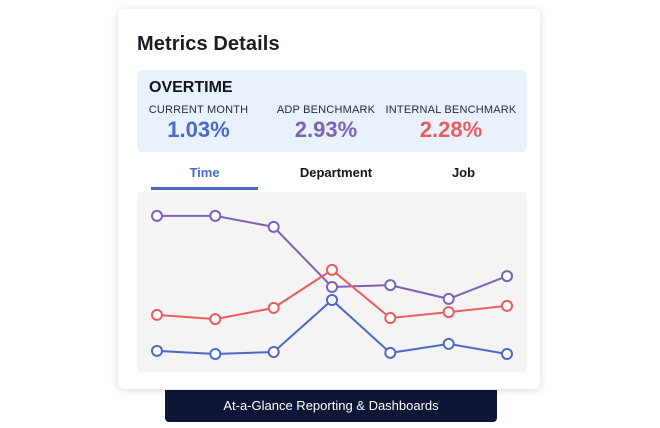 This screenshot has height=428, width=660. Describe the element at coordinates (336, 172) in the screenshot. I see `tab-department: Department` at that location.